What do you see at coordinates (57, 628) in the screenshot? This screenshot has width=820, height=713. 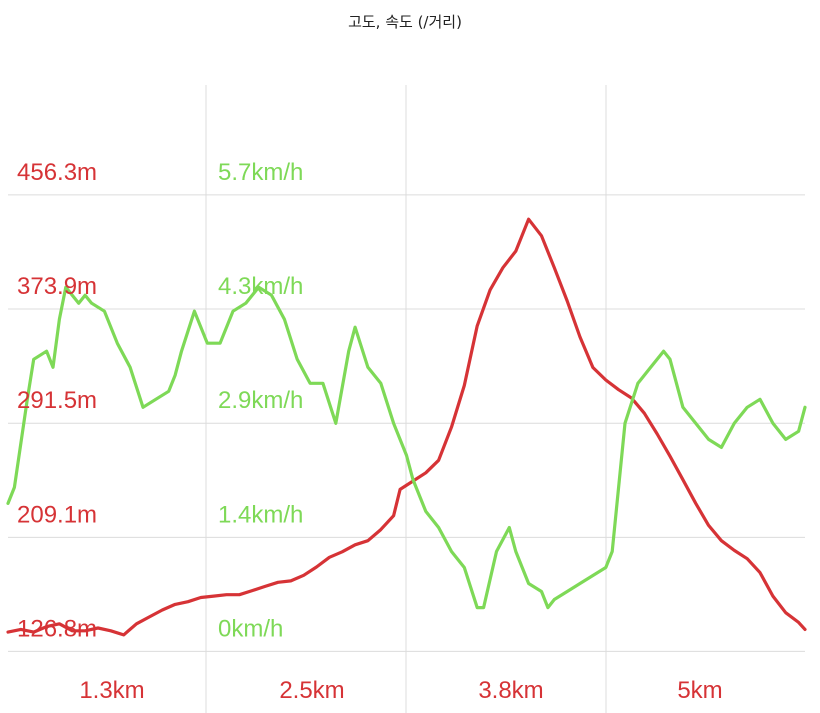 I see `altitude-tick-label: 126.8m` at bounding box center [57, 628].